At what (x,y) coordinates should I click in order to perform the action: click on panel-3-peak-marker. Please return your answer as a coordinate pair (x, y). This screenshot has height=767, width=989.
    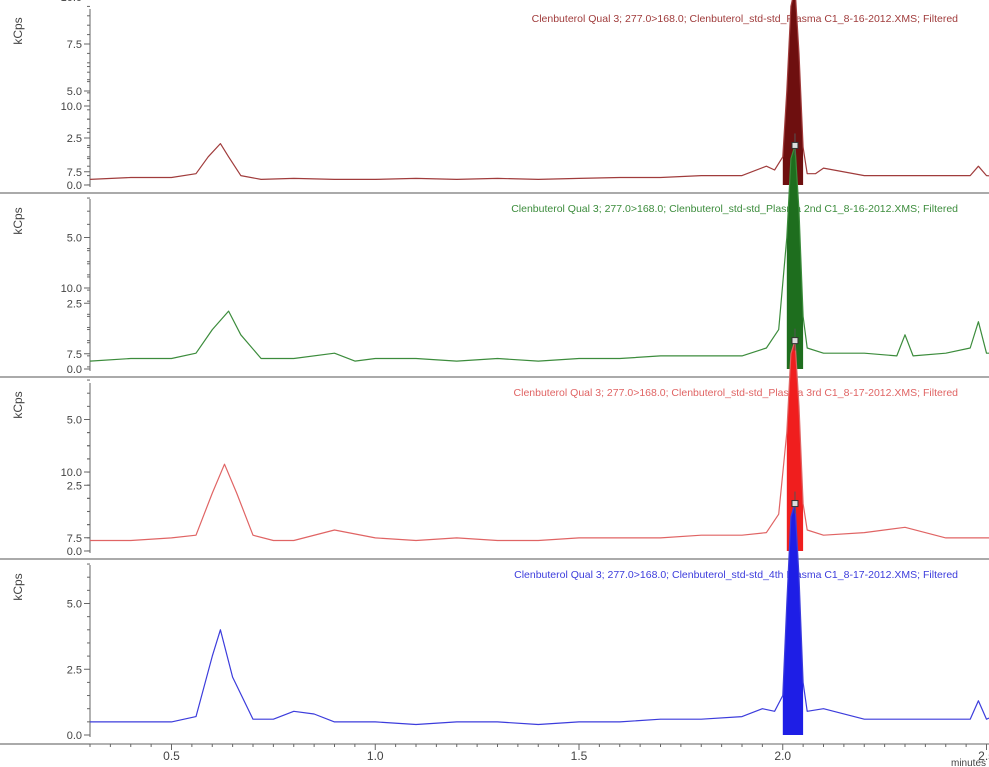
    Looking at the image, I should click on (795, 341).